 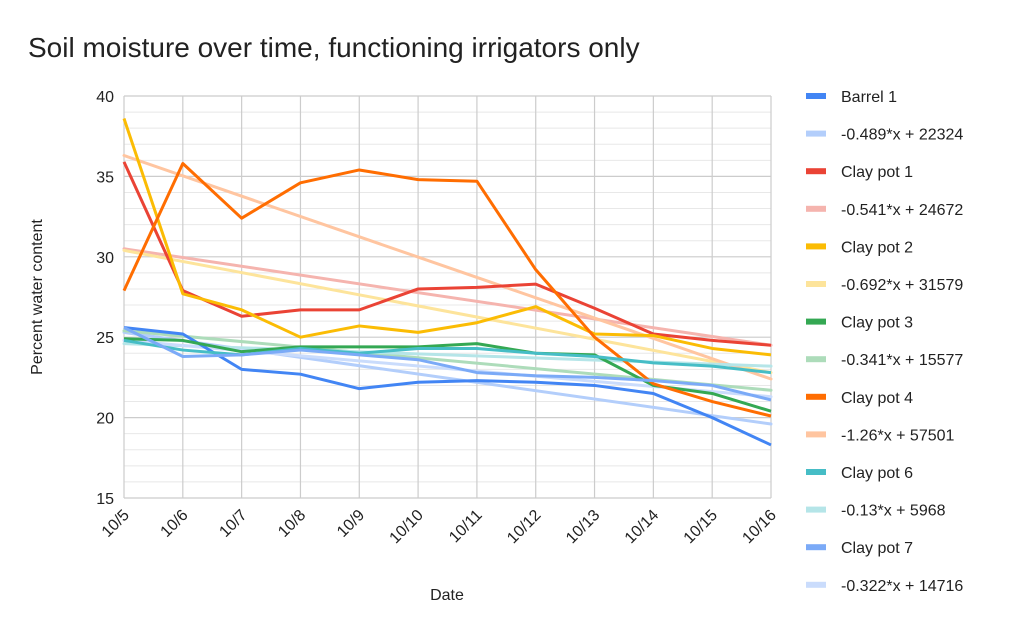 I want to click on y-tick-label: 25, so click(x=105, y=338).